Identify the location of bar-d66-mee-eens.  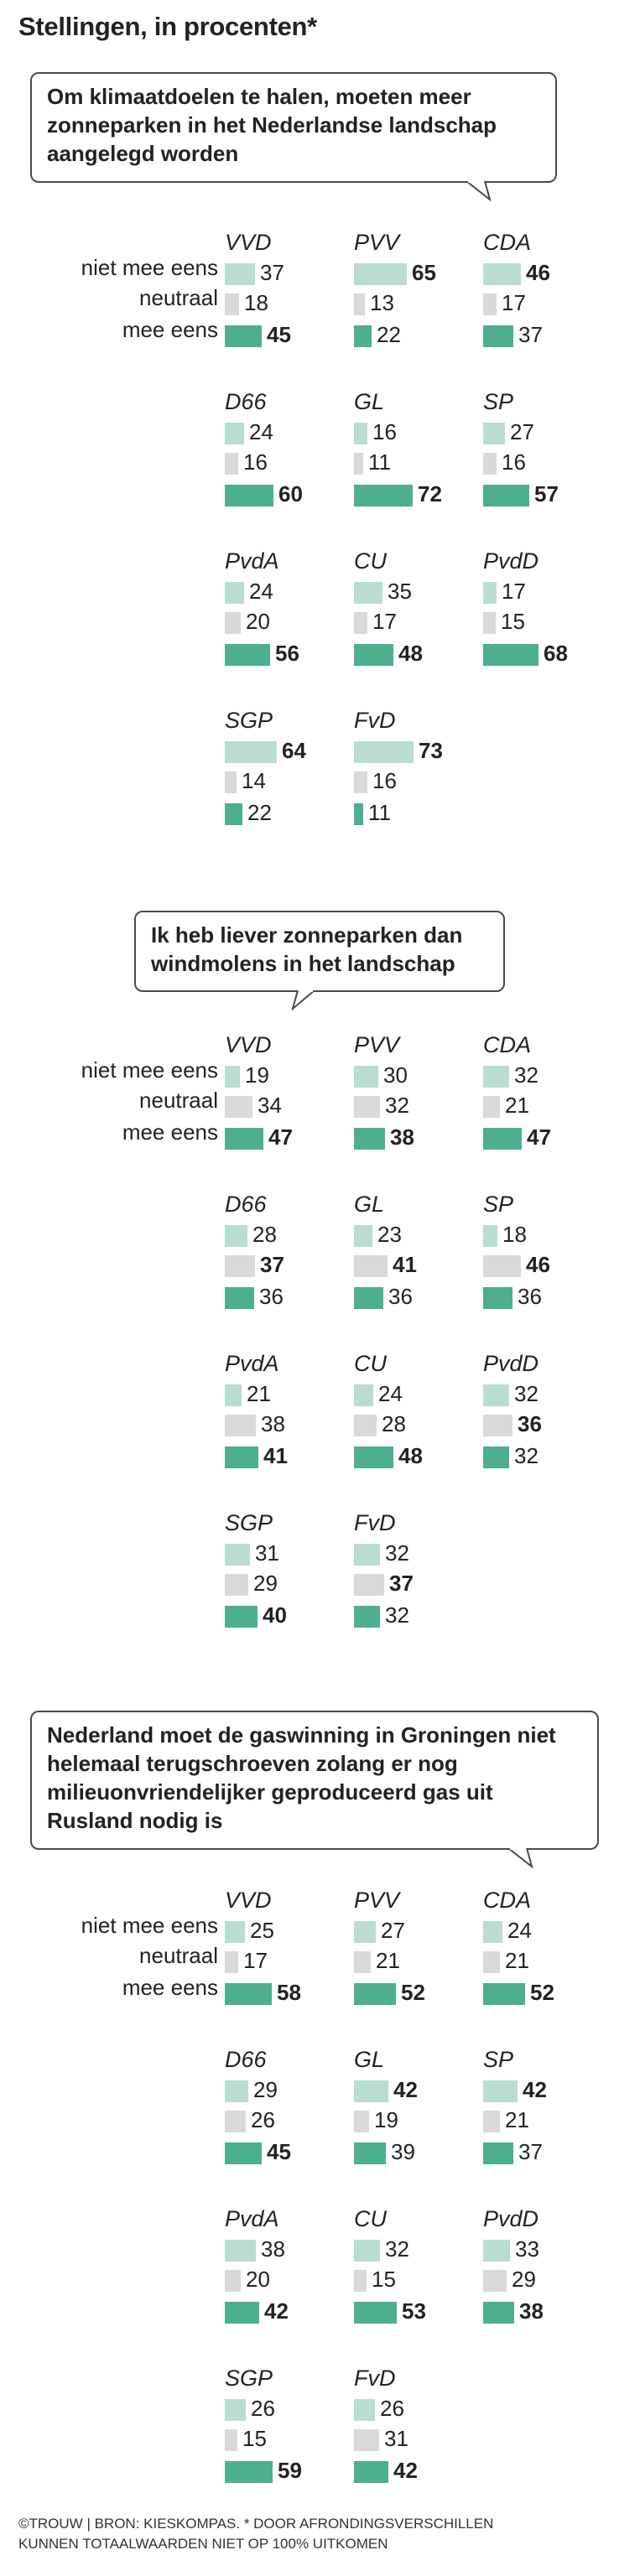
(249, 495).